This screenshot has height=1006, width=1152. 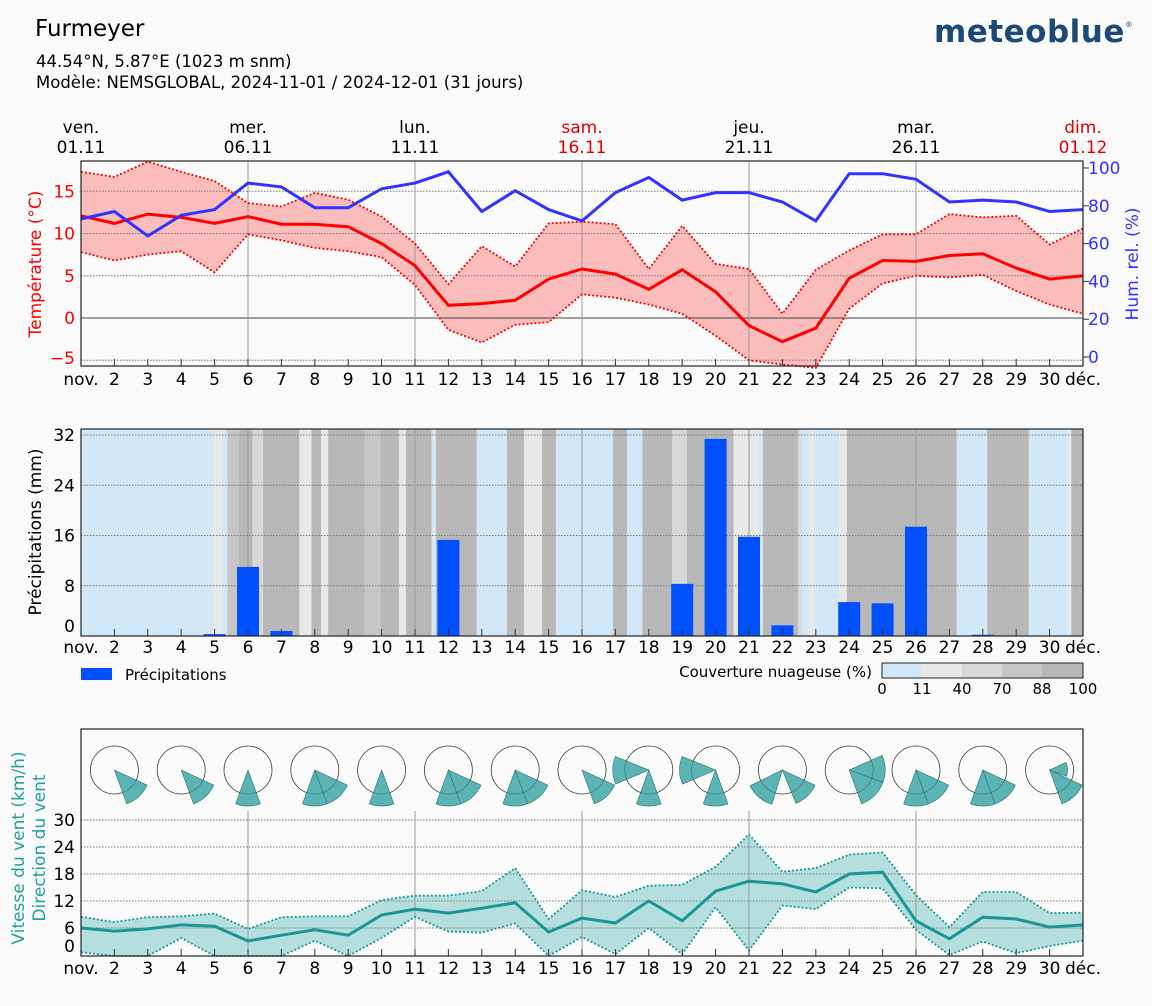 What do you see at coordinates (916, 969) in the screenshot?
I see `wind-x-tick-label: 26` at bounding box center [916, 969].